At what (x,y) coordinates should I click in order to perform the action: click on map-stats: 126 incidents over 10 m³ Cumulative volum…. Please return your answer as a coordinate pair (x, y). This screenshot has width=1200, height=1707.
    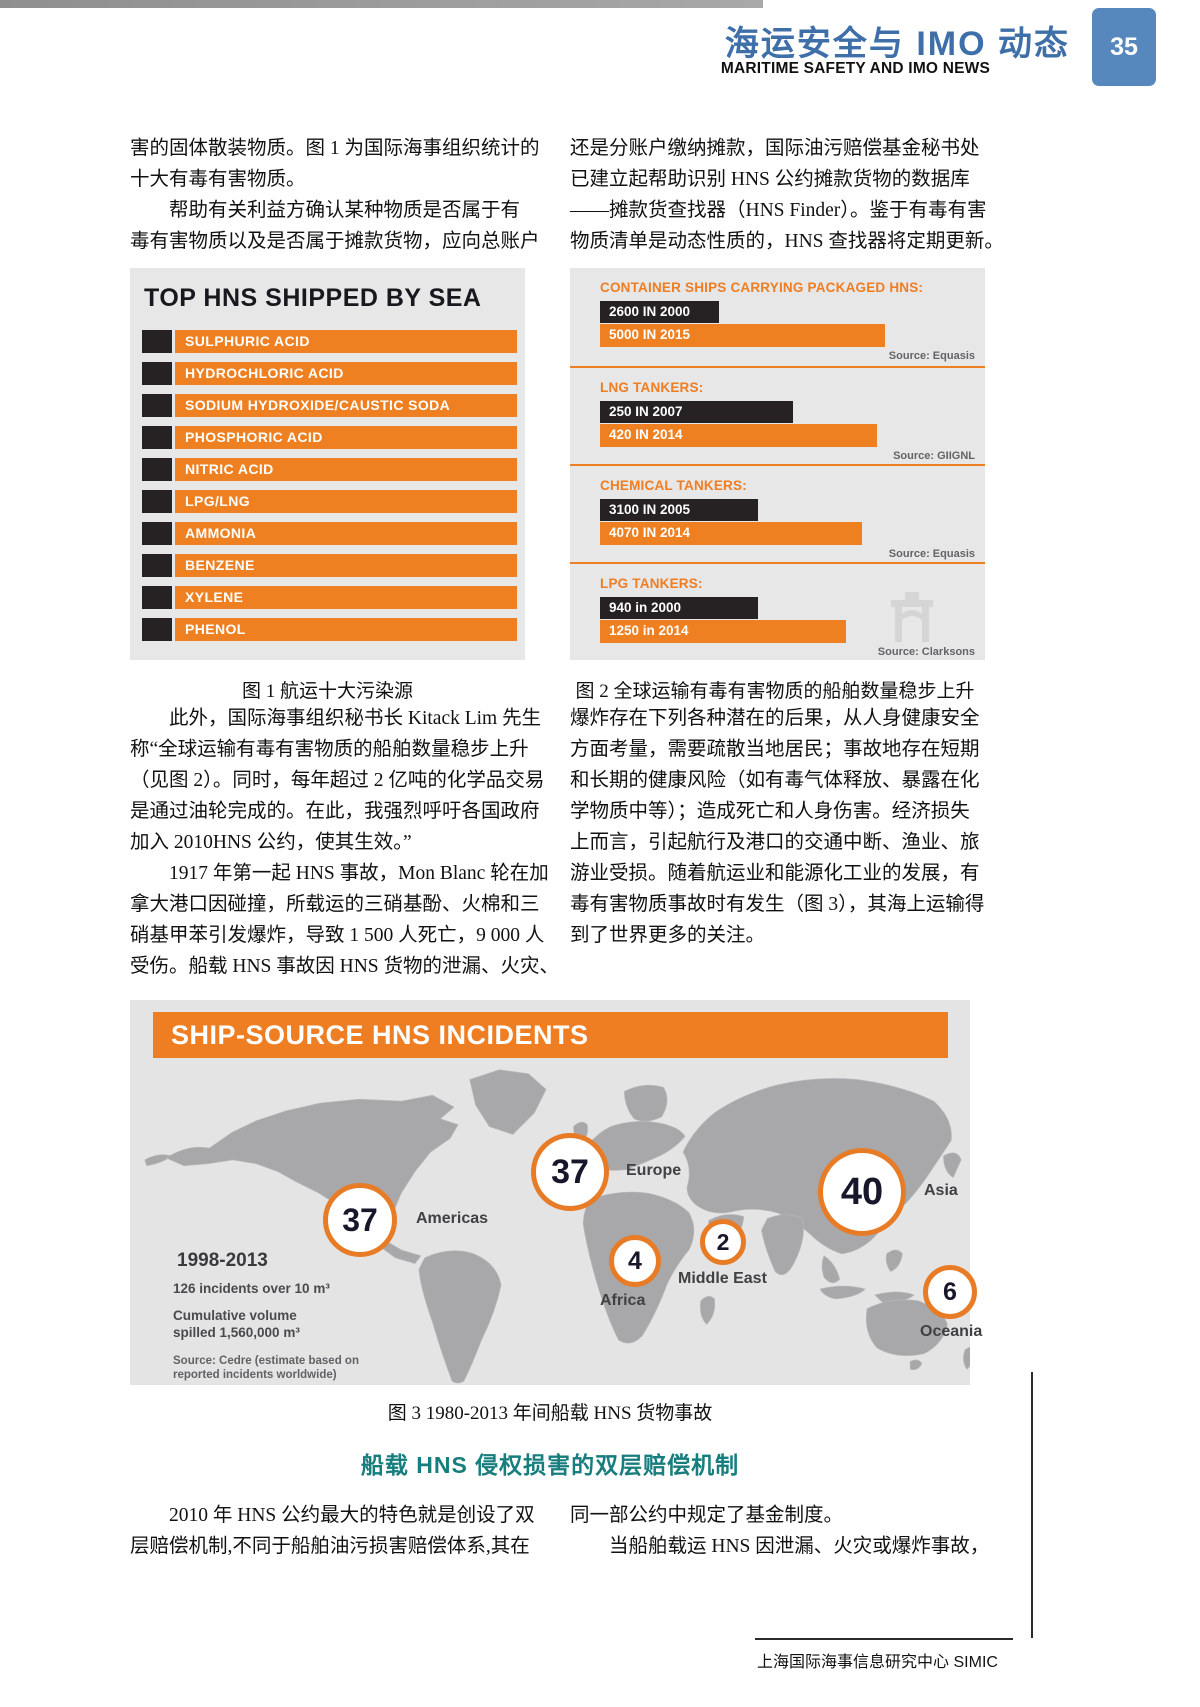
    Looking at the image, I should click on (251, 1310).